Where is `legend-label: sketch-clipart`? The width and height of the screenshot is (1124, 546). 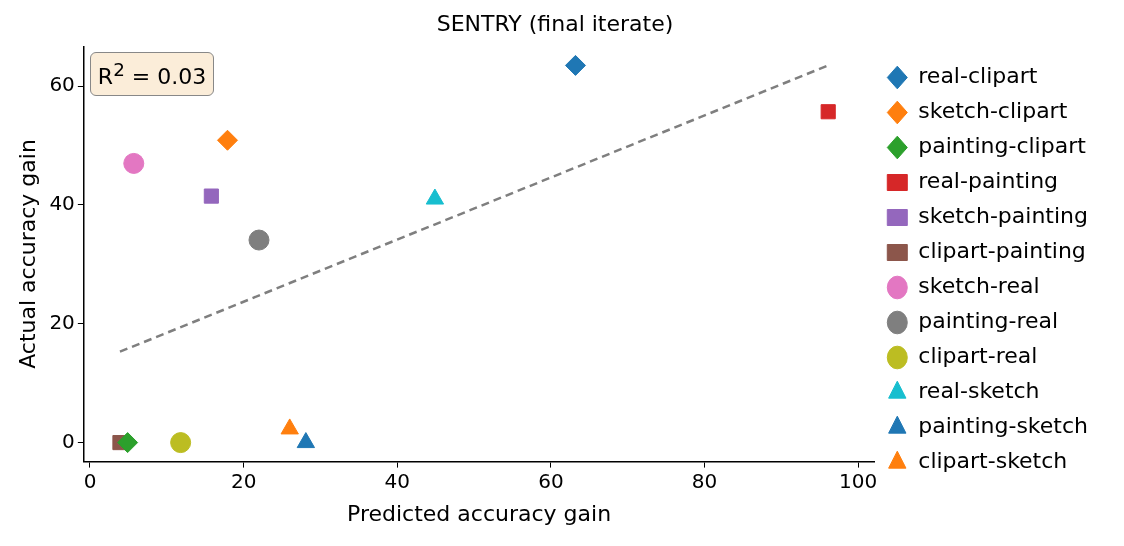
legend-label: sketch-clipart is located at coordinates (993, 111).